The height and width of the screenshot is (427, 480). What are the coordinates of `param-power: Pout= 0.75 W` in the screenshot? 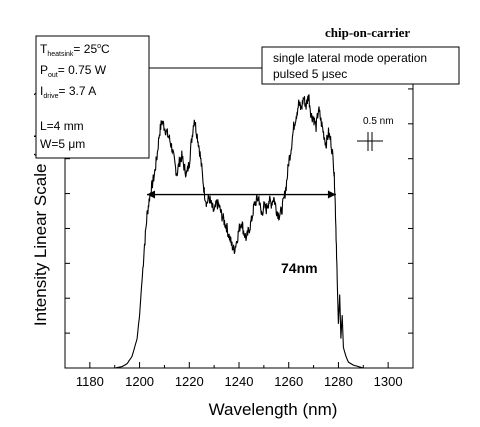 It's located at (73, 71).